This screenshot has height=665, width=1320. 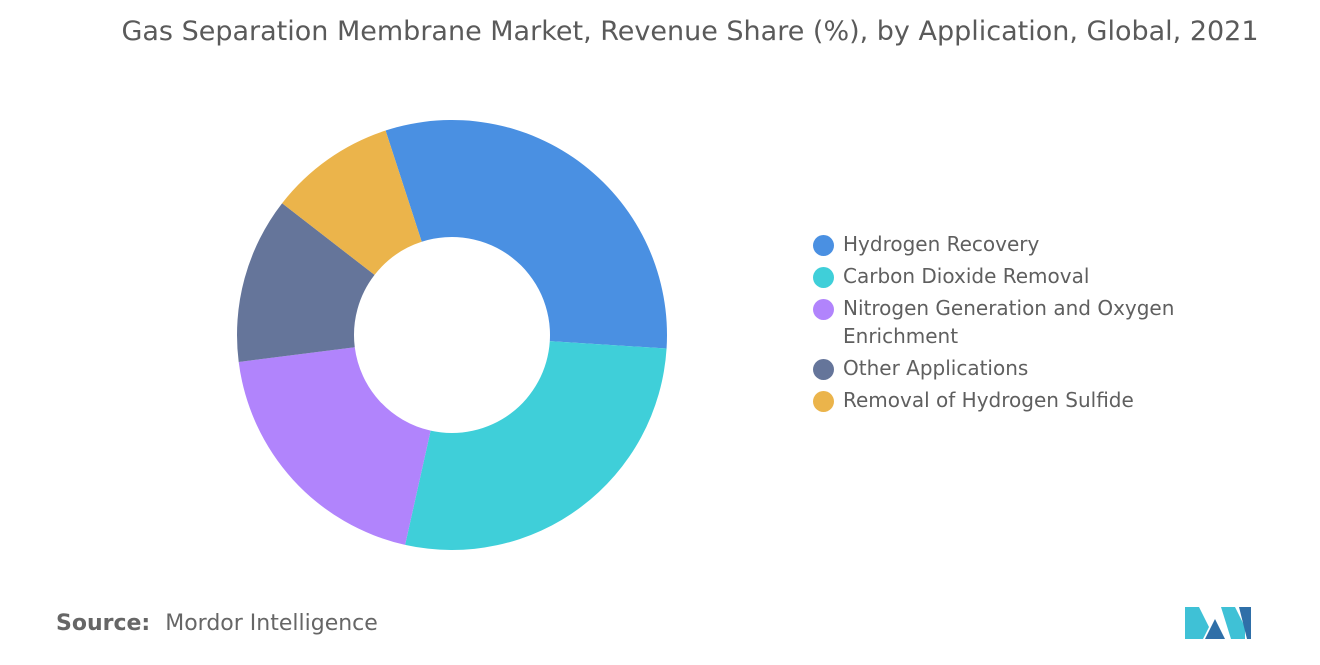 I want to click on legend-item-removal-hydrogen-sulfide: Removal of Hydrogen Sulfide, so click(x=1023, y=400).